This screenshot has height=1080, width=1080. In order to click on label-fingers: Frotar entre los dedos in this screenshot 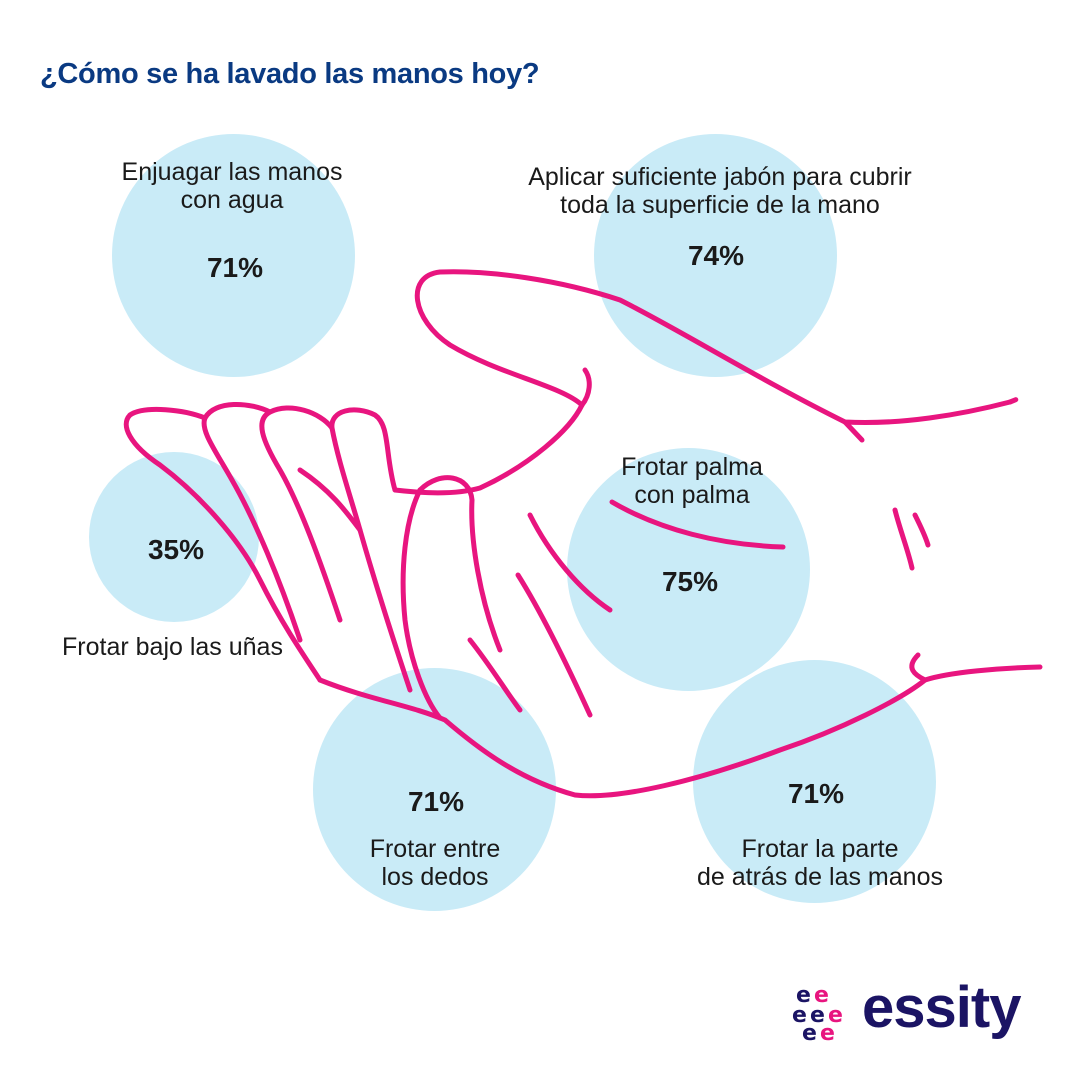, I will do `click(435, 863)`.